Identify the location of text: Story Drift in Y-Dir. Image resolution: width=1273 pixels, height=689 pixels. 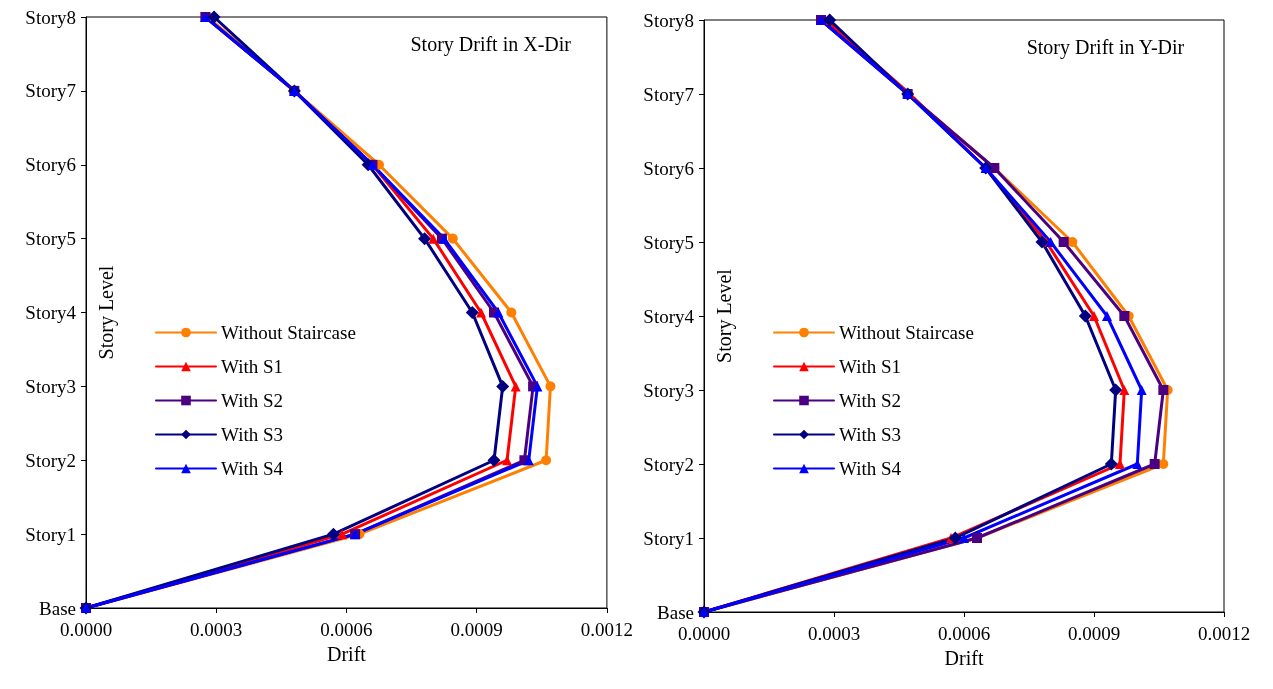
(1105, 47).